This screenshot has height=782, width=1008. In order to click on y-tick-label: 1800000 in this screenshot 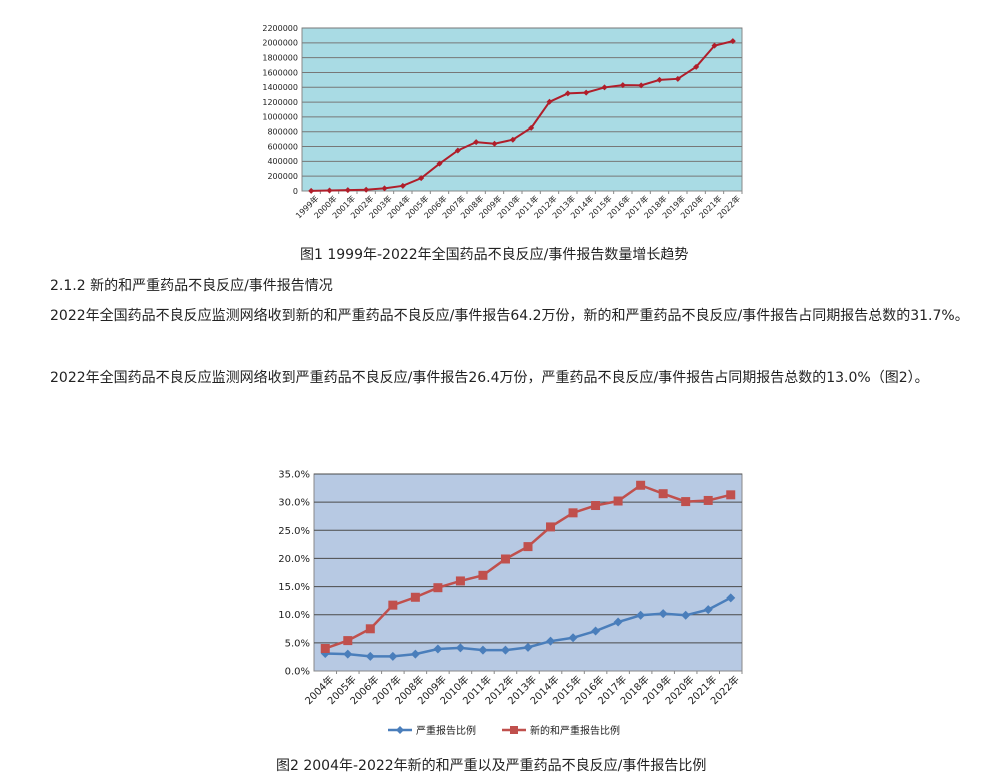, I will do `click(280, 57)`.